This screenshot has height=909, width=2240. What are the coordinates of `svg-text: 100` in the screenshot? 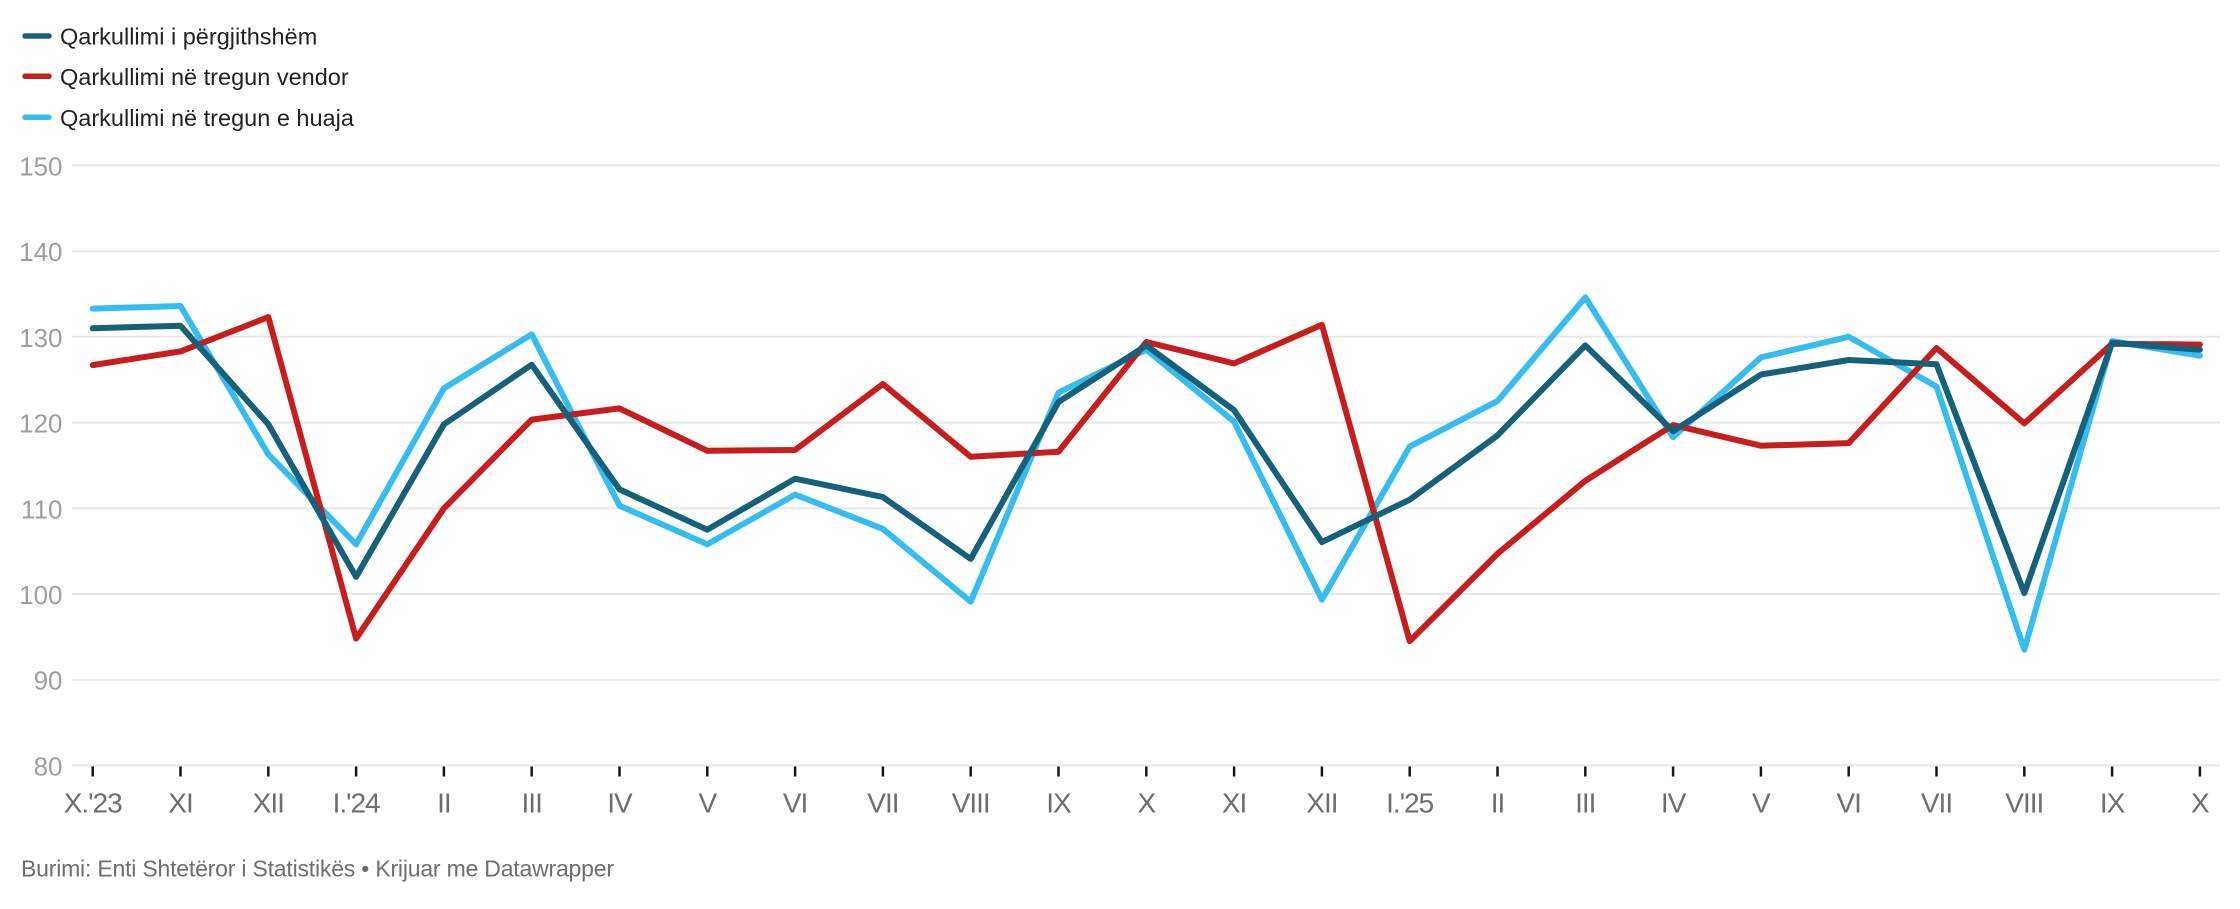 It's located at (40, 595).